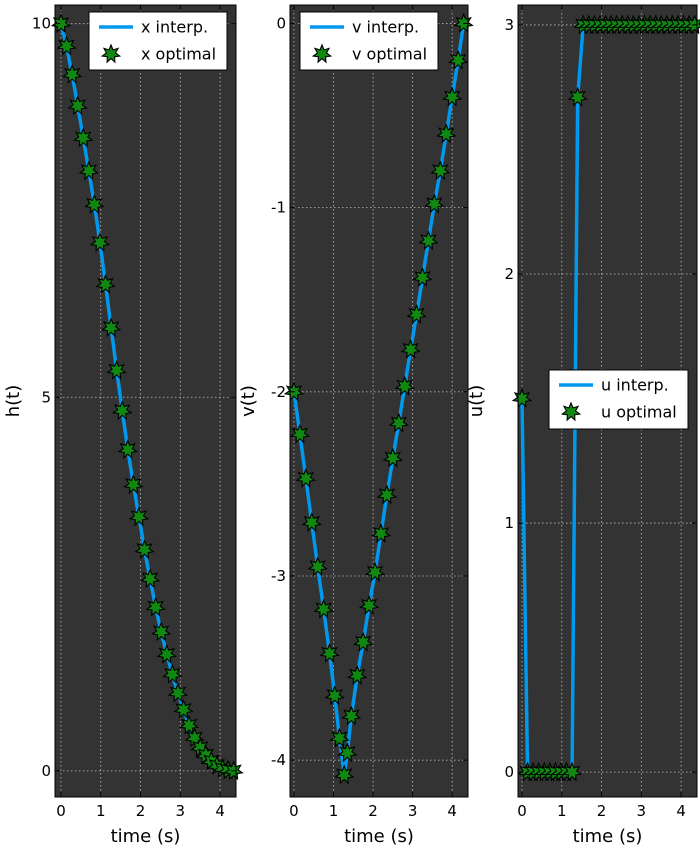  I want to click on y-tick-label: 1, so click(509, 523).